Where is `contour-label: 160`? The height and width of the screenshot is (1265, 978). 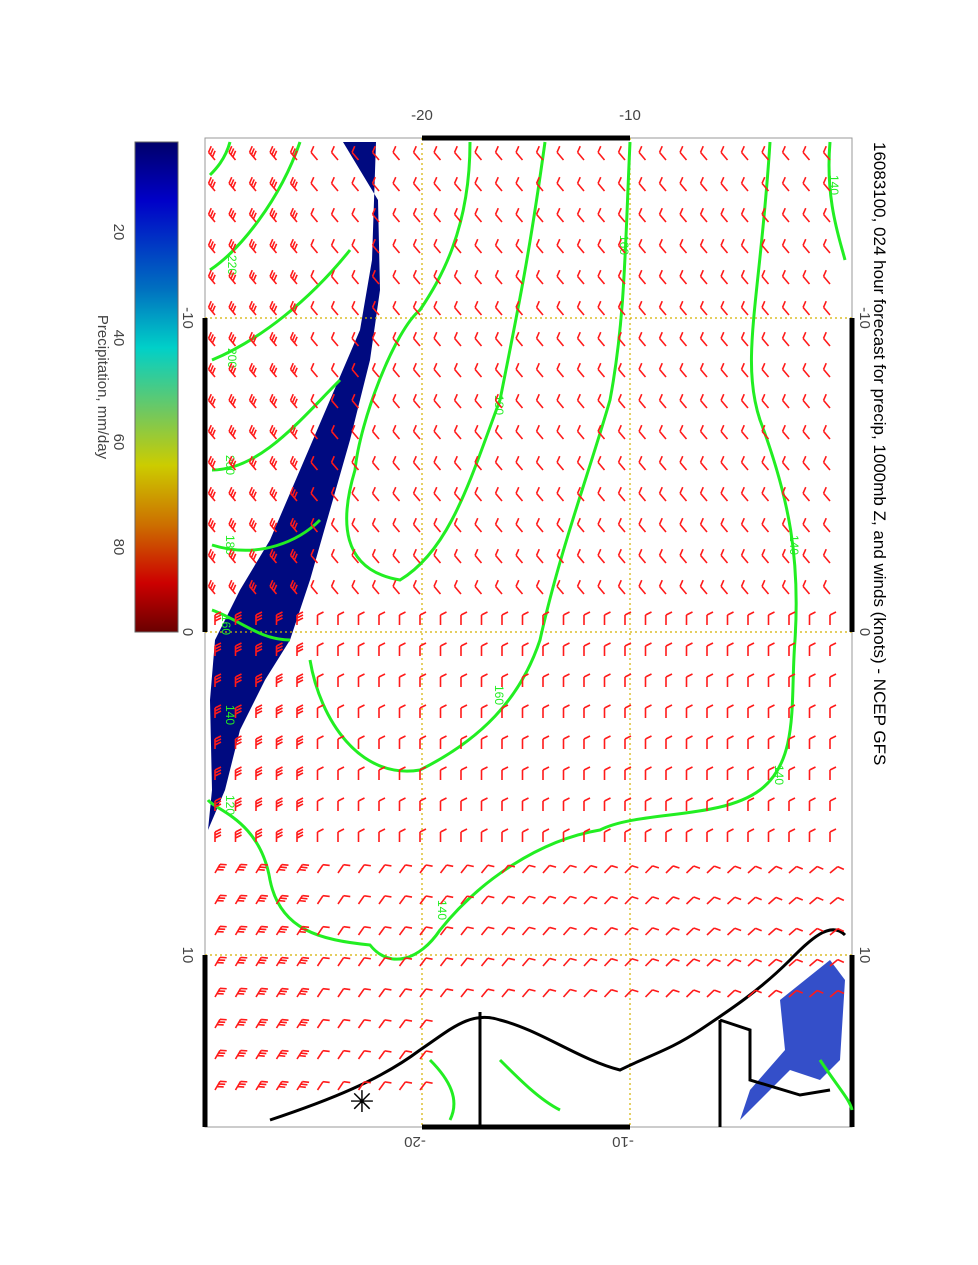
contour-label: 160 is located at coordinates (226, 625).